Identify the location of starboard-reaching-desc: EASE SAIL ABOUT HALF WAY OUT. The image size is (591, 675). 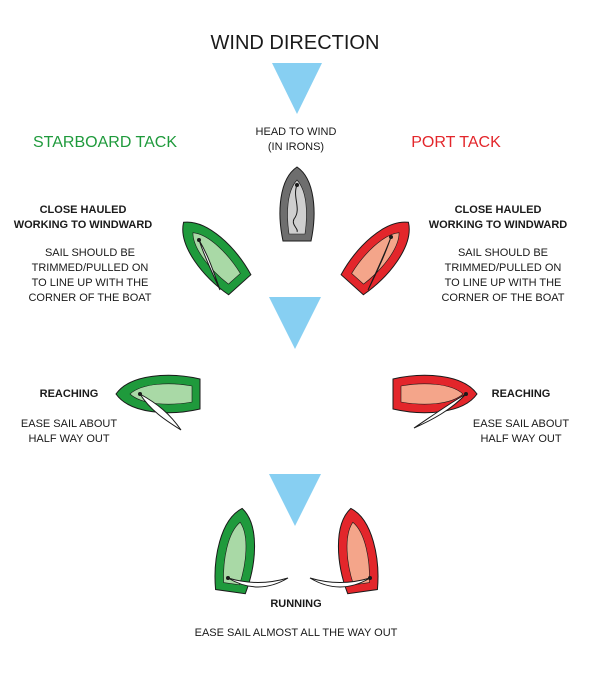
(69, 431).